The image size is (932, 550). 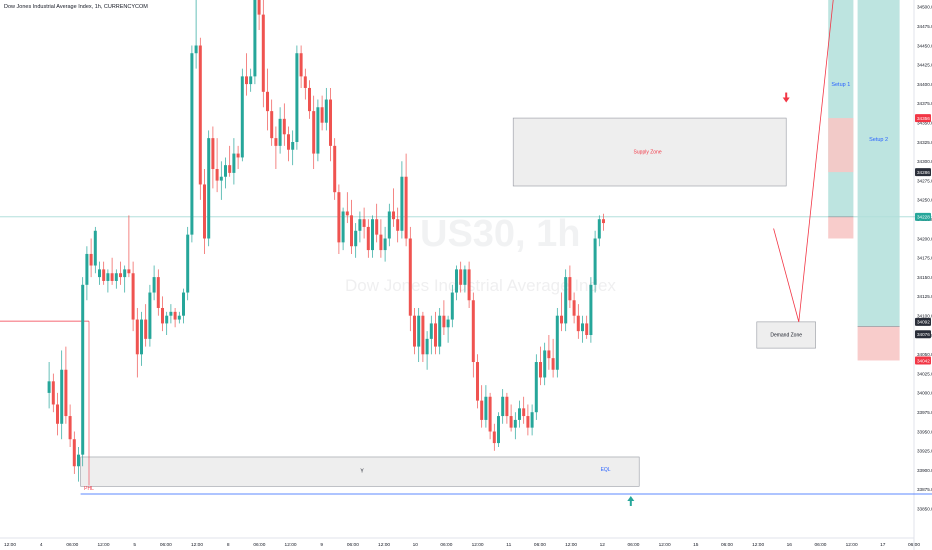 What do you see at coordinates (228, 545) in the screenshot?
I see `time-tick-label: 8` at bounding box center [228, 545].